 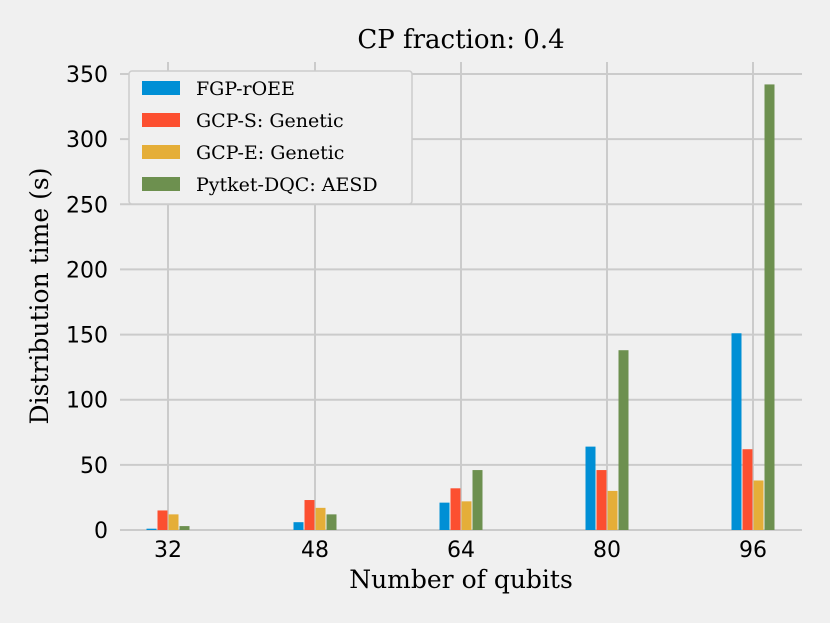 I want to click on y-tick-label: 150, so click(x=87, y=336).